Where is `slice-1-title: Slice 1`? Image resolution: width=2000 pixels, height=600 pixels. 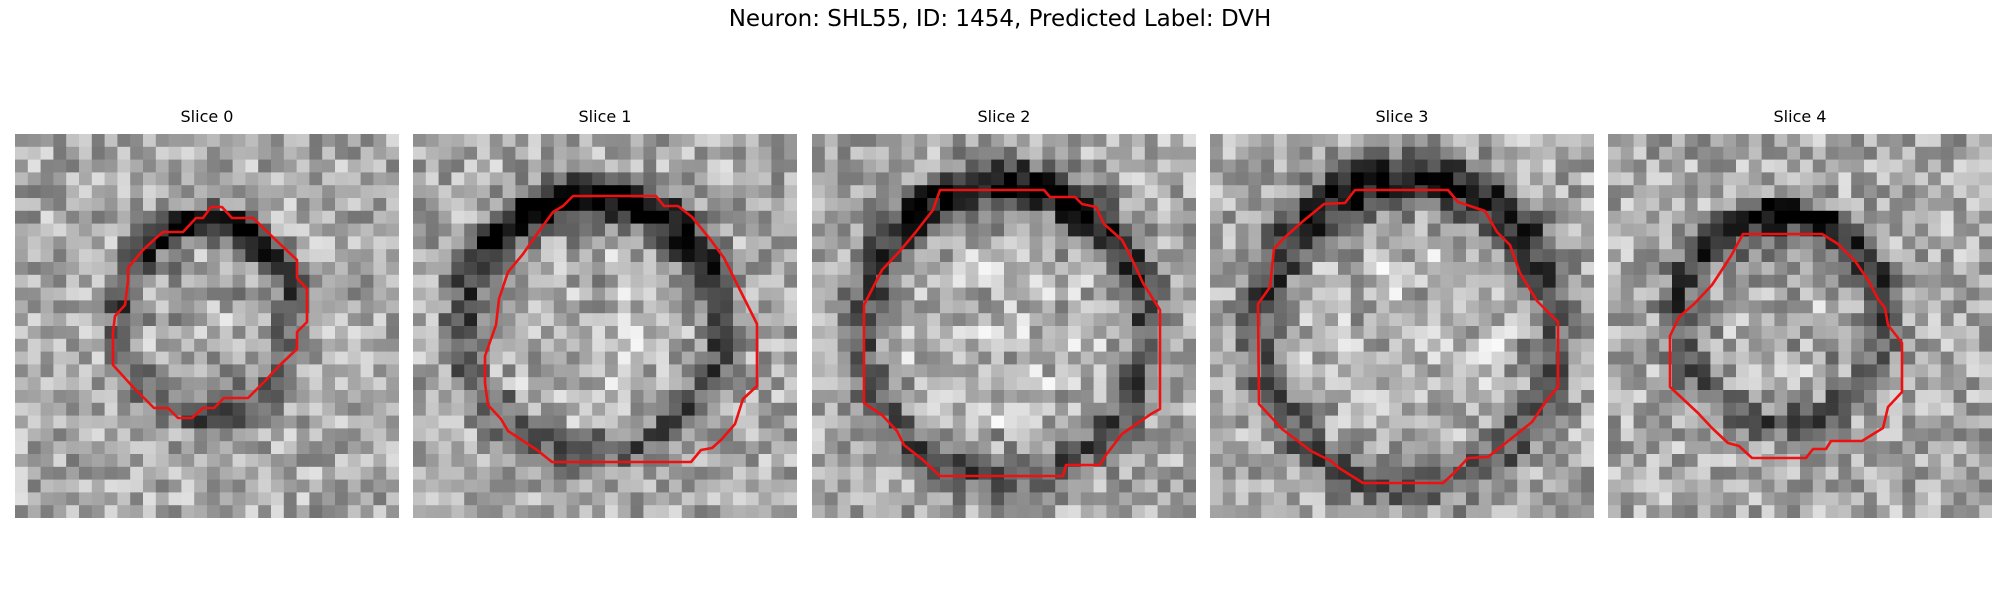
slice-1-title: Slice 1 is located at coordinates (605, 116).